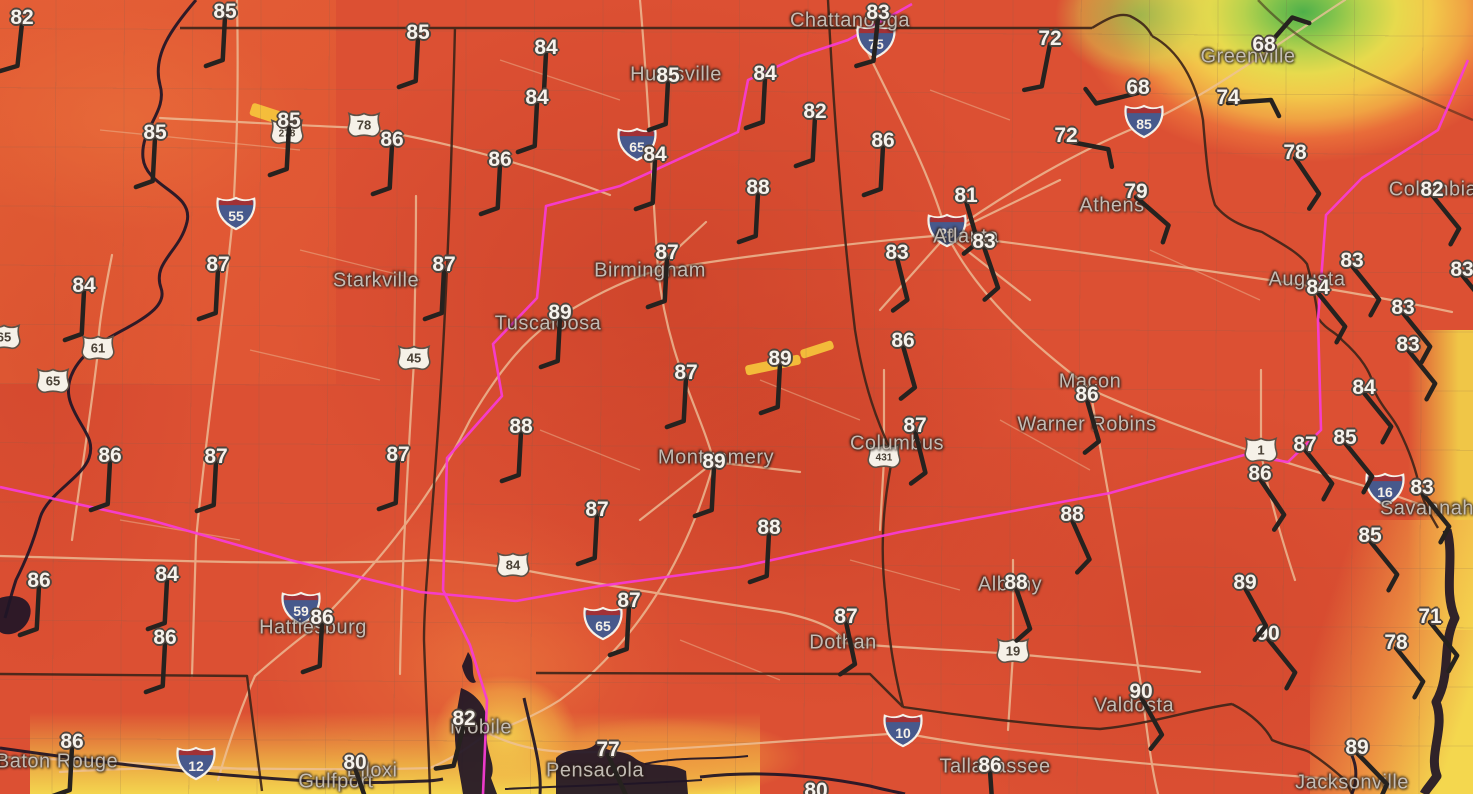 The image size is (1473, 794). What do you see at coordinates (336, 781) in the screenshot?
I see `city-label: Gulfport` at bounding box center [336, 781].